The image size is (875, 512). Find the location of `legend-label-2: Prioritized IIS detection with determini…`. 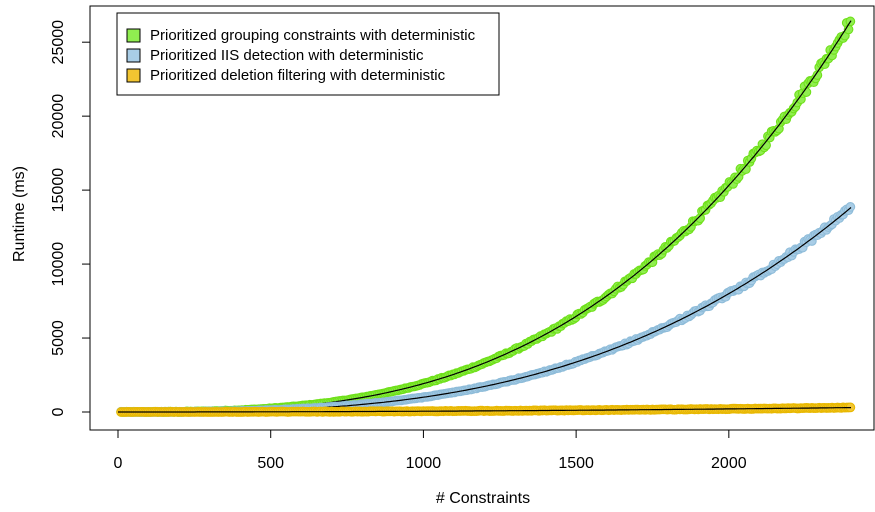

legend-label-2: Prioritized IIS detection with determini… is located at coordinates (287, 55).